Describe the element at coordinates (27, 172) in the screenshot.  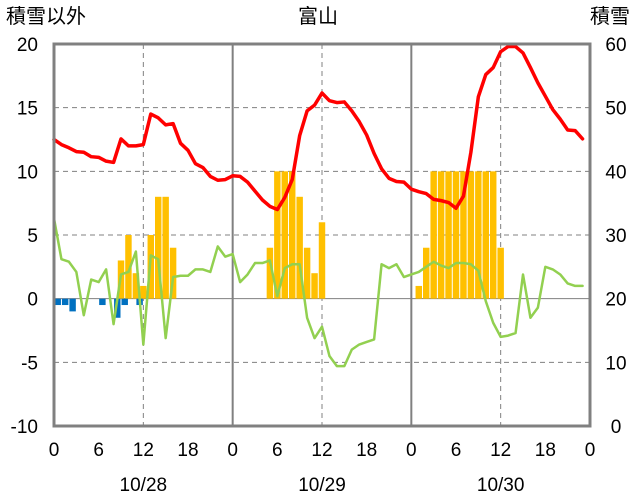
I see `left-tick-label: 10` at that location.